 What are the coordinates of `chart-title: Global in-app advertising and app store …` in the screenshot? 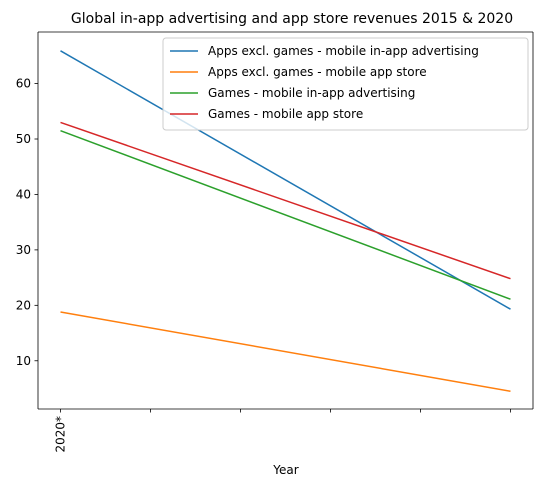 It's located at (292, 19).